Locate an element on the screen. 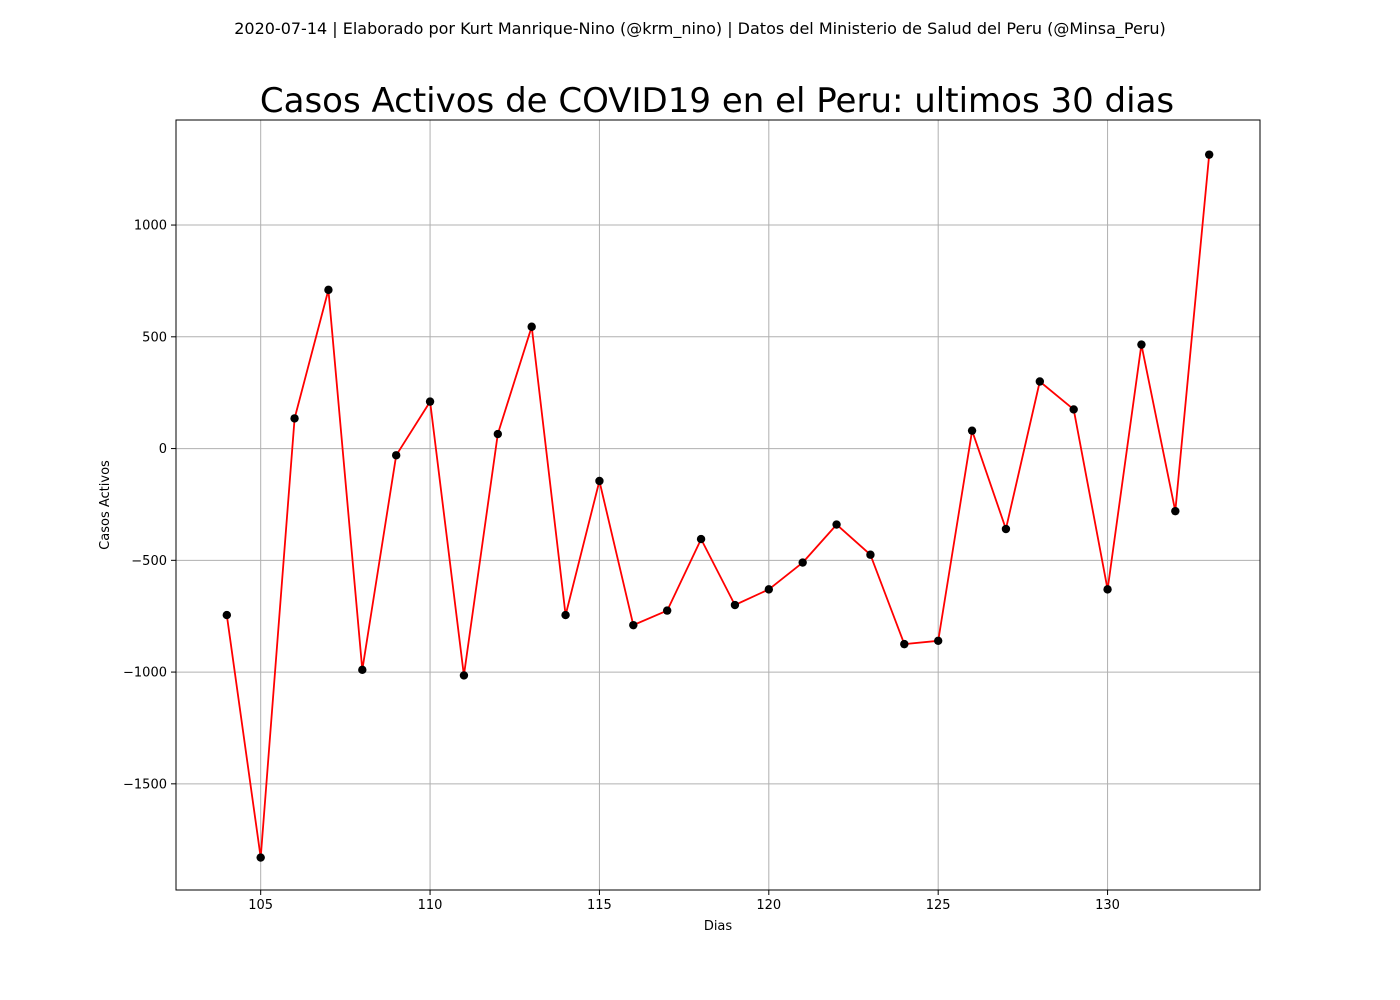  y-tick-label: 0 is located at coordinates (163, 449).